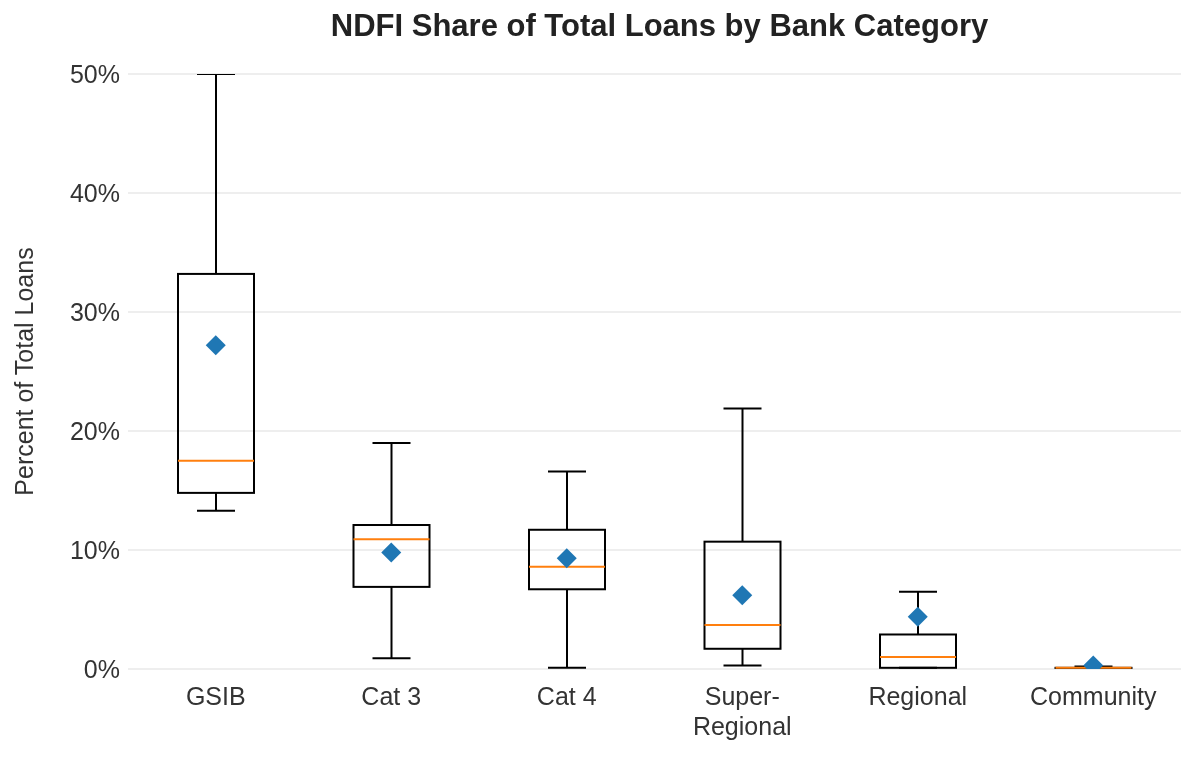 The width and height of the screenshot is (1199, 784). I want to click on x-tick-label: Cat 4, so click(566, 696).